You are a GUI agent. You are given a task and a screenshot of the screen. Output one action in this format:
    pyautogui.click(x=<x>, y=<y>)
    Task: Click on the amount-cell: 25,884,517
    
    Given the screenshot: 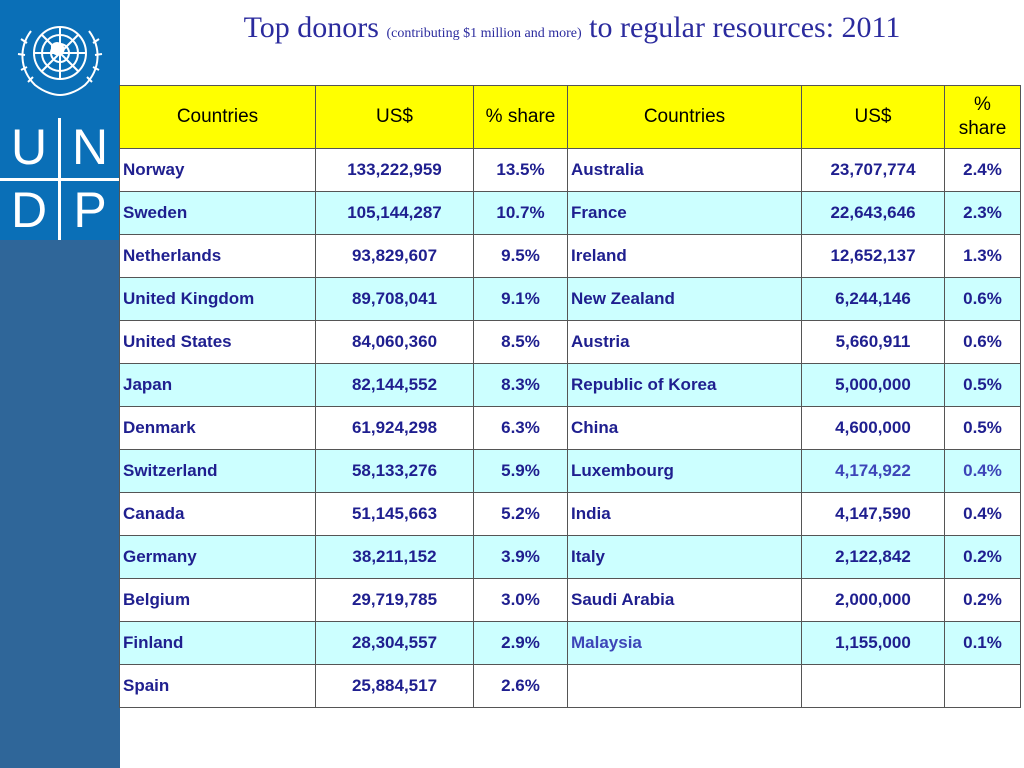 What is the action you would take?
    pyautogui.click(x=394, y=686)
    